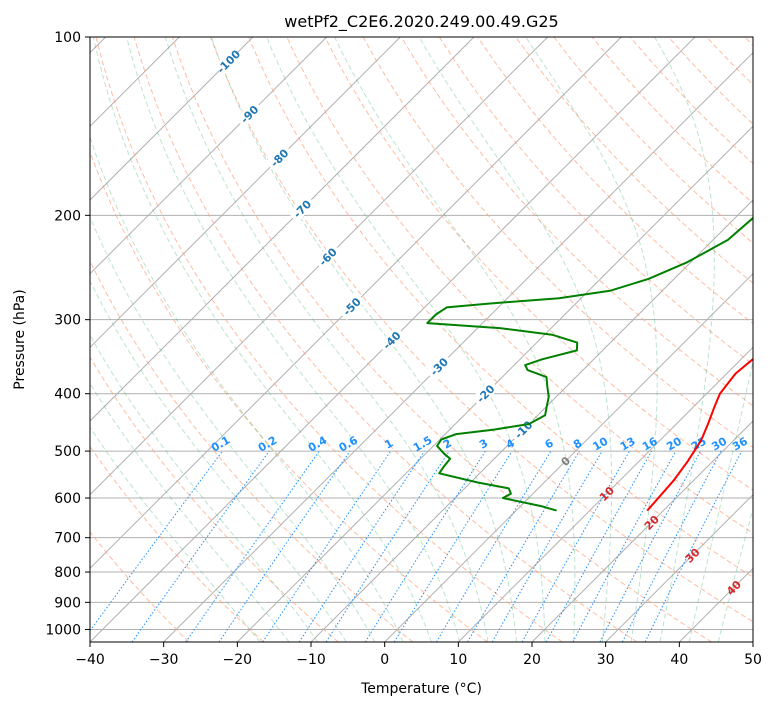 The width and height of the screenshot is (775, 708). What do you see at coordinates (483, 444) in the screenshot?
I see `mixing-ratio-label: 3` at bounding box center [483, 444].